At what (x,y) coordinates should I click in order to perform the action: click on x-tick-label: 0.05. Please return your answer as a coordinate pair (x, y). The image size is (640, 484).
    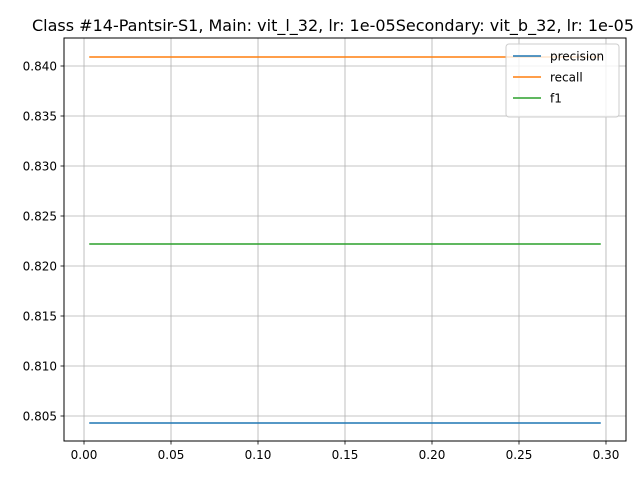
    Looking at the image, I should click on (171, 455).